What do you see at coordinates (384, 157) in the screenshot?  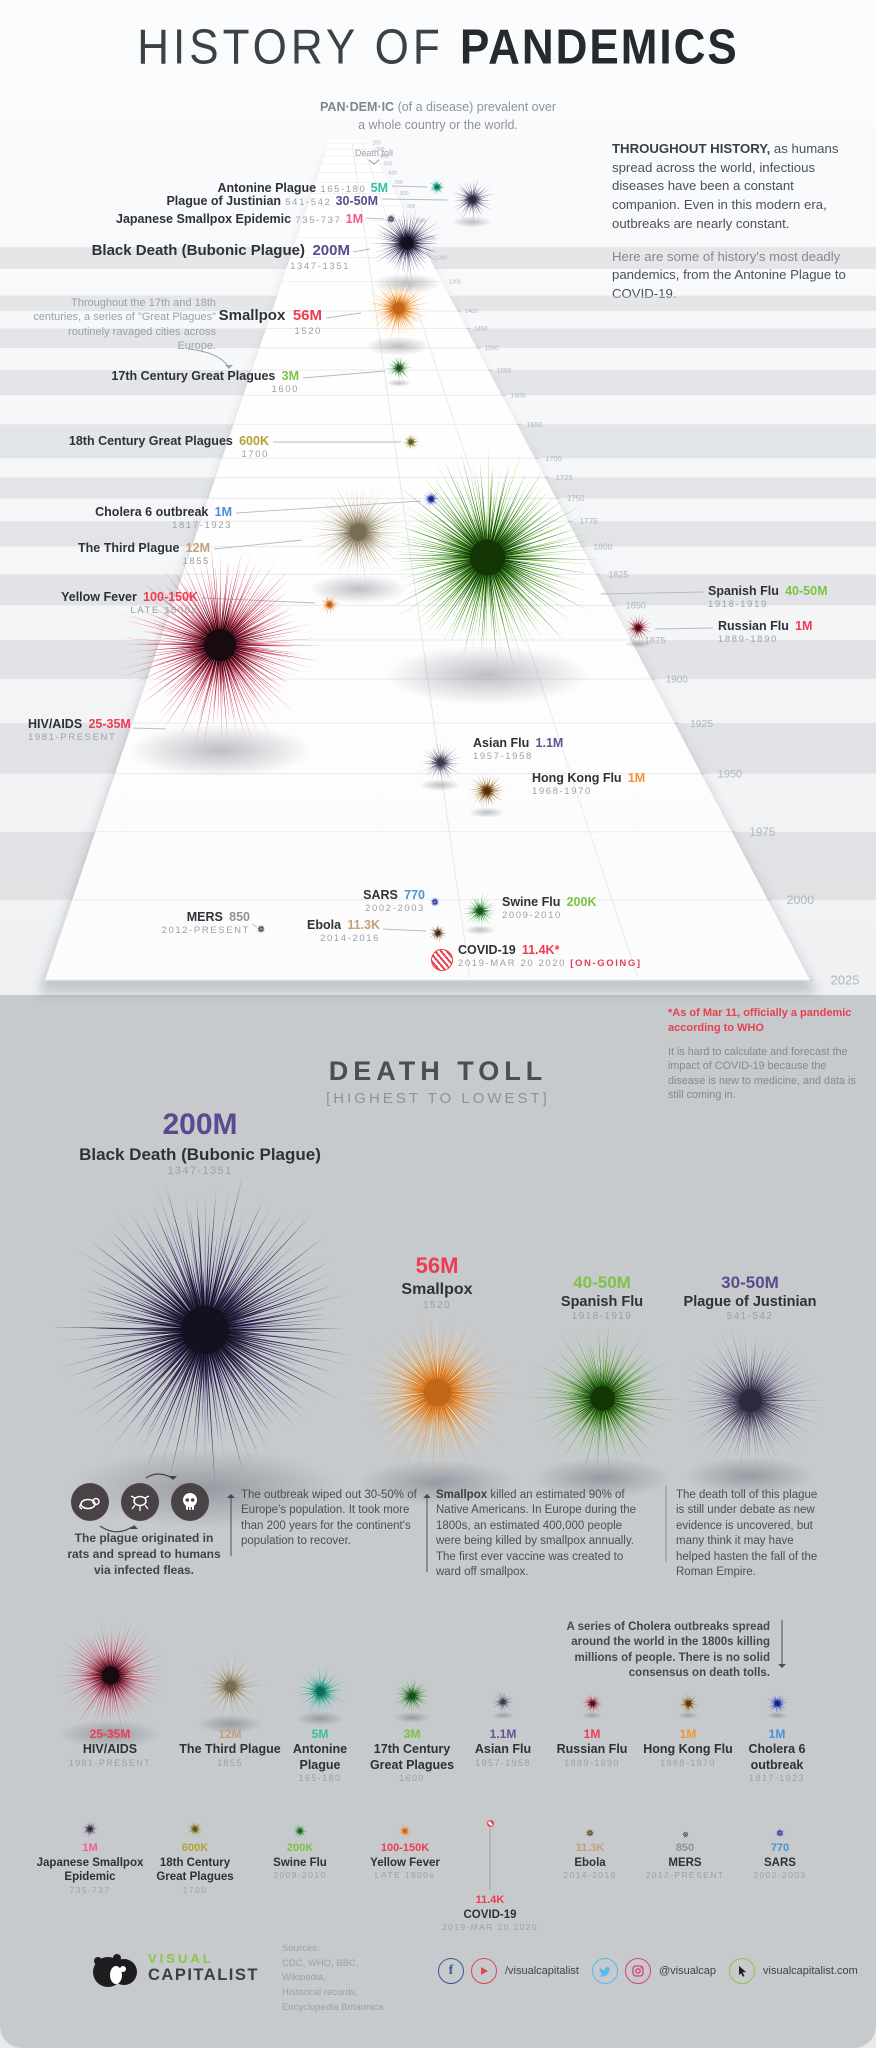 I see `year-tick-400: 400` at bounding box center [384, 157].